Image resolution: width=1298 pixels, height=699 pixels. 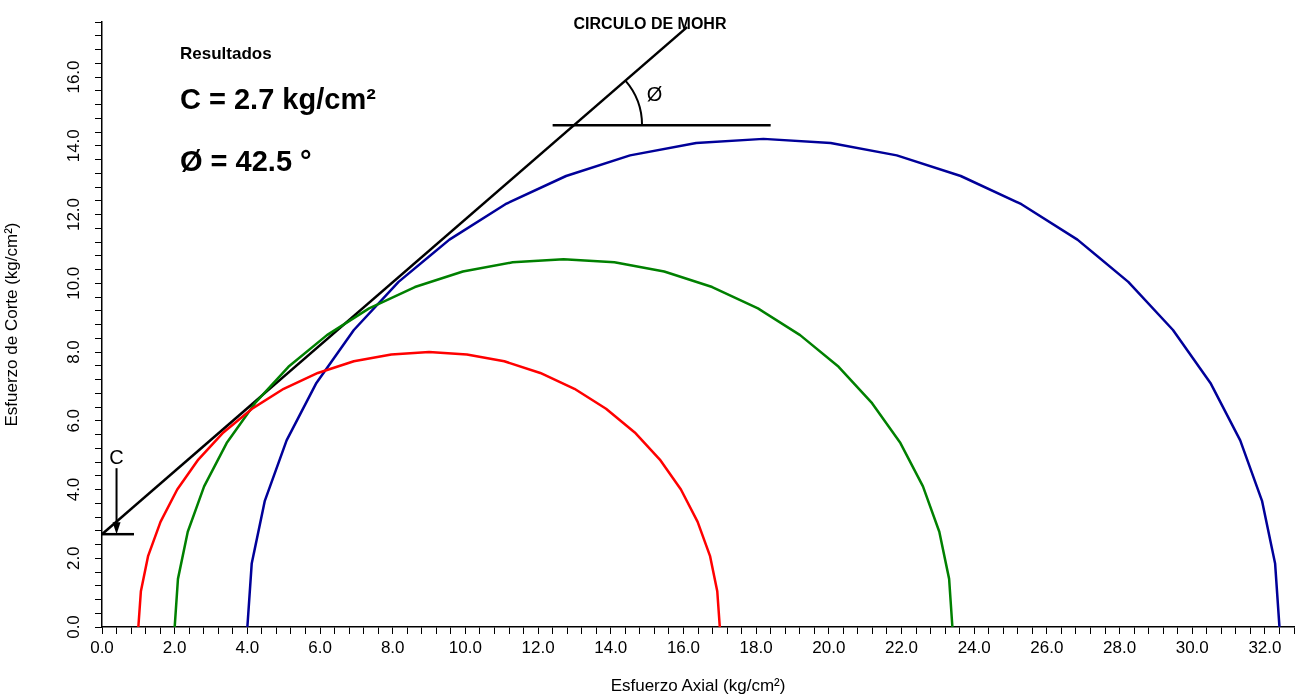 What do you see at coordinates (465, 647) in the screenshot?
I see `x-tick-label: 10.0` at bounding box center [465, 647].